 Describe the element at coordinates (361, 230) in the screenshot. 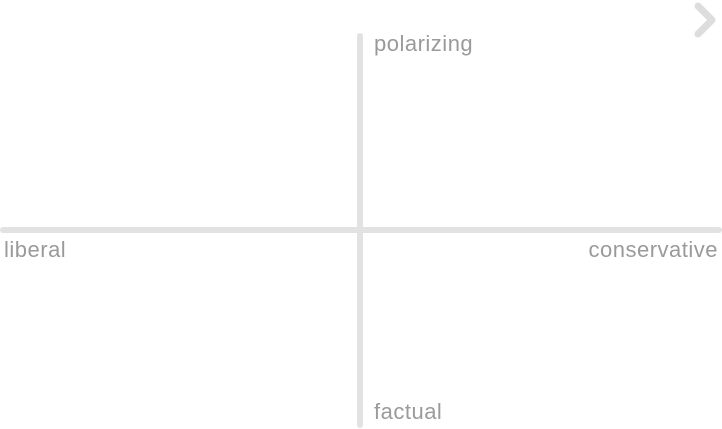

I see `horizontal-axis` at that location.